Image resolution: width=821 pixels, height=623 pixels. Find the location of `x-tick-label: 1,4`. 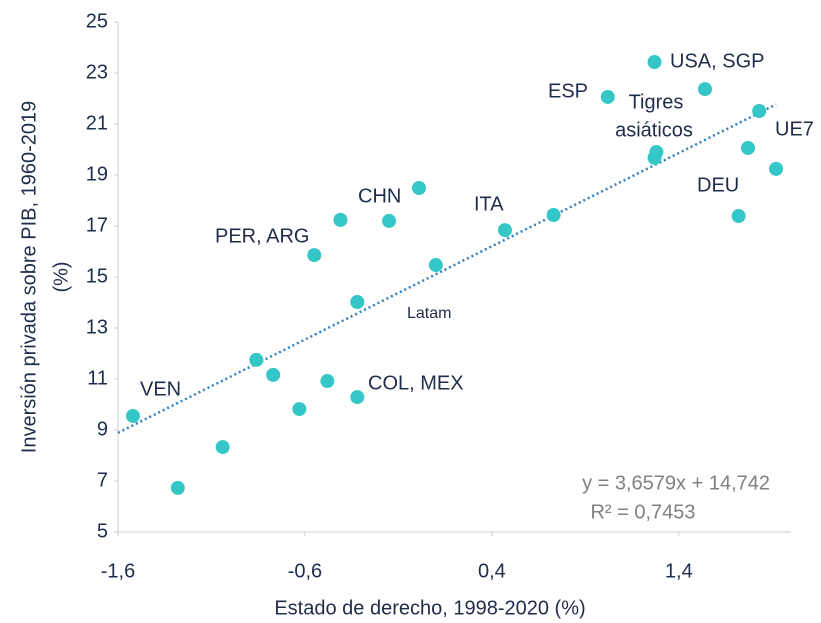

x-tick-label: 1,4 is located at coordinates (679, 571).